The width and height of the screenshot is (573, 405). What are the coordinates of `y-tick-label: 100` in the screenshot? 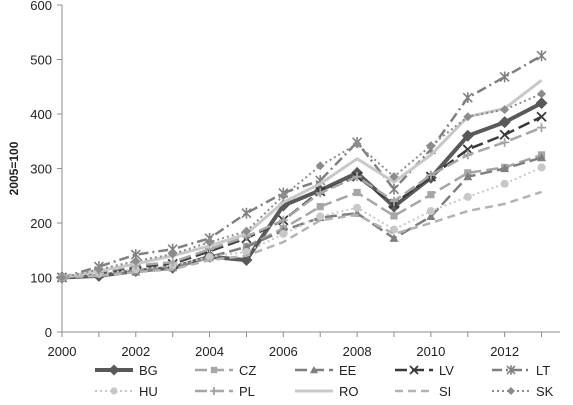 It's located at (41, 278).